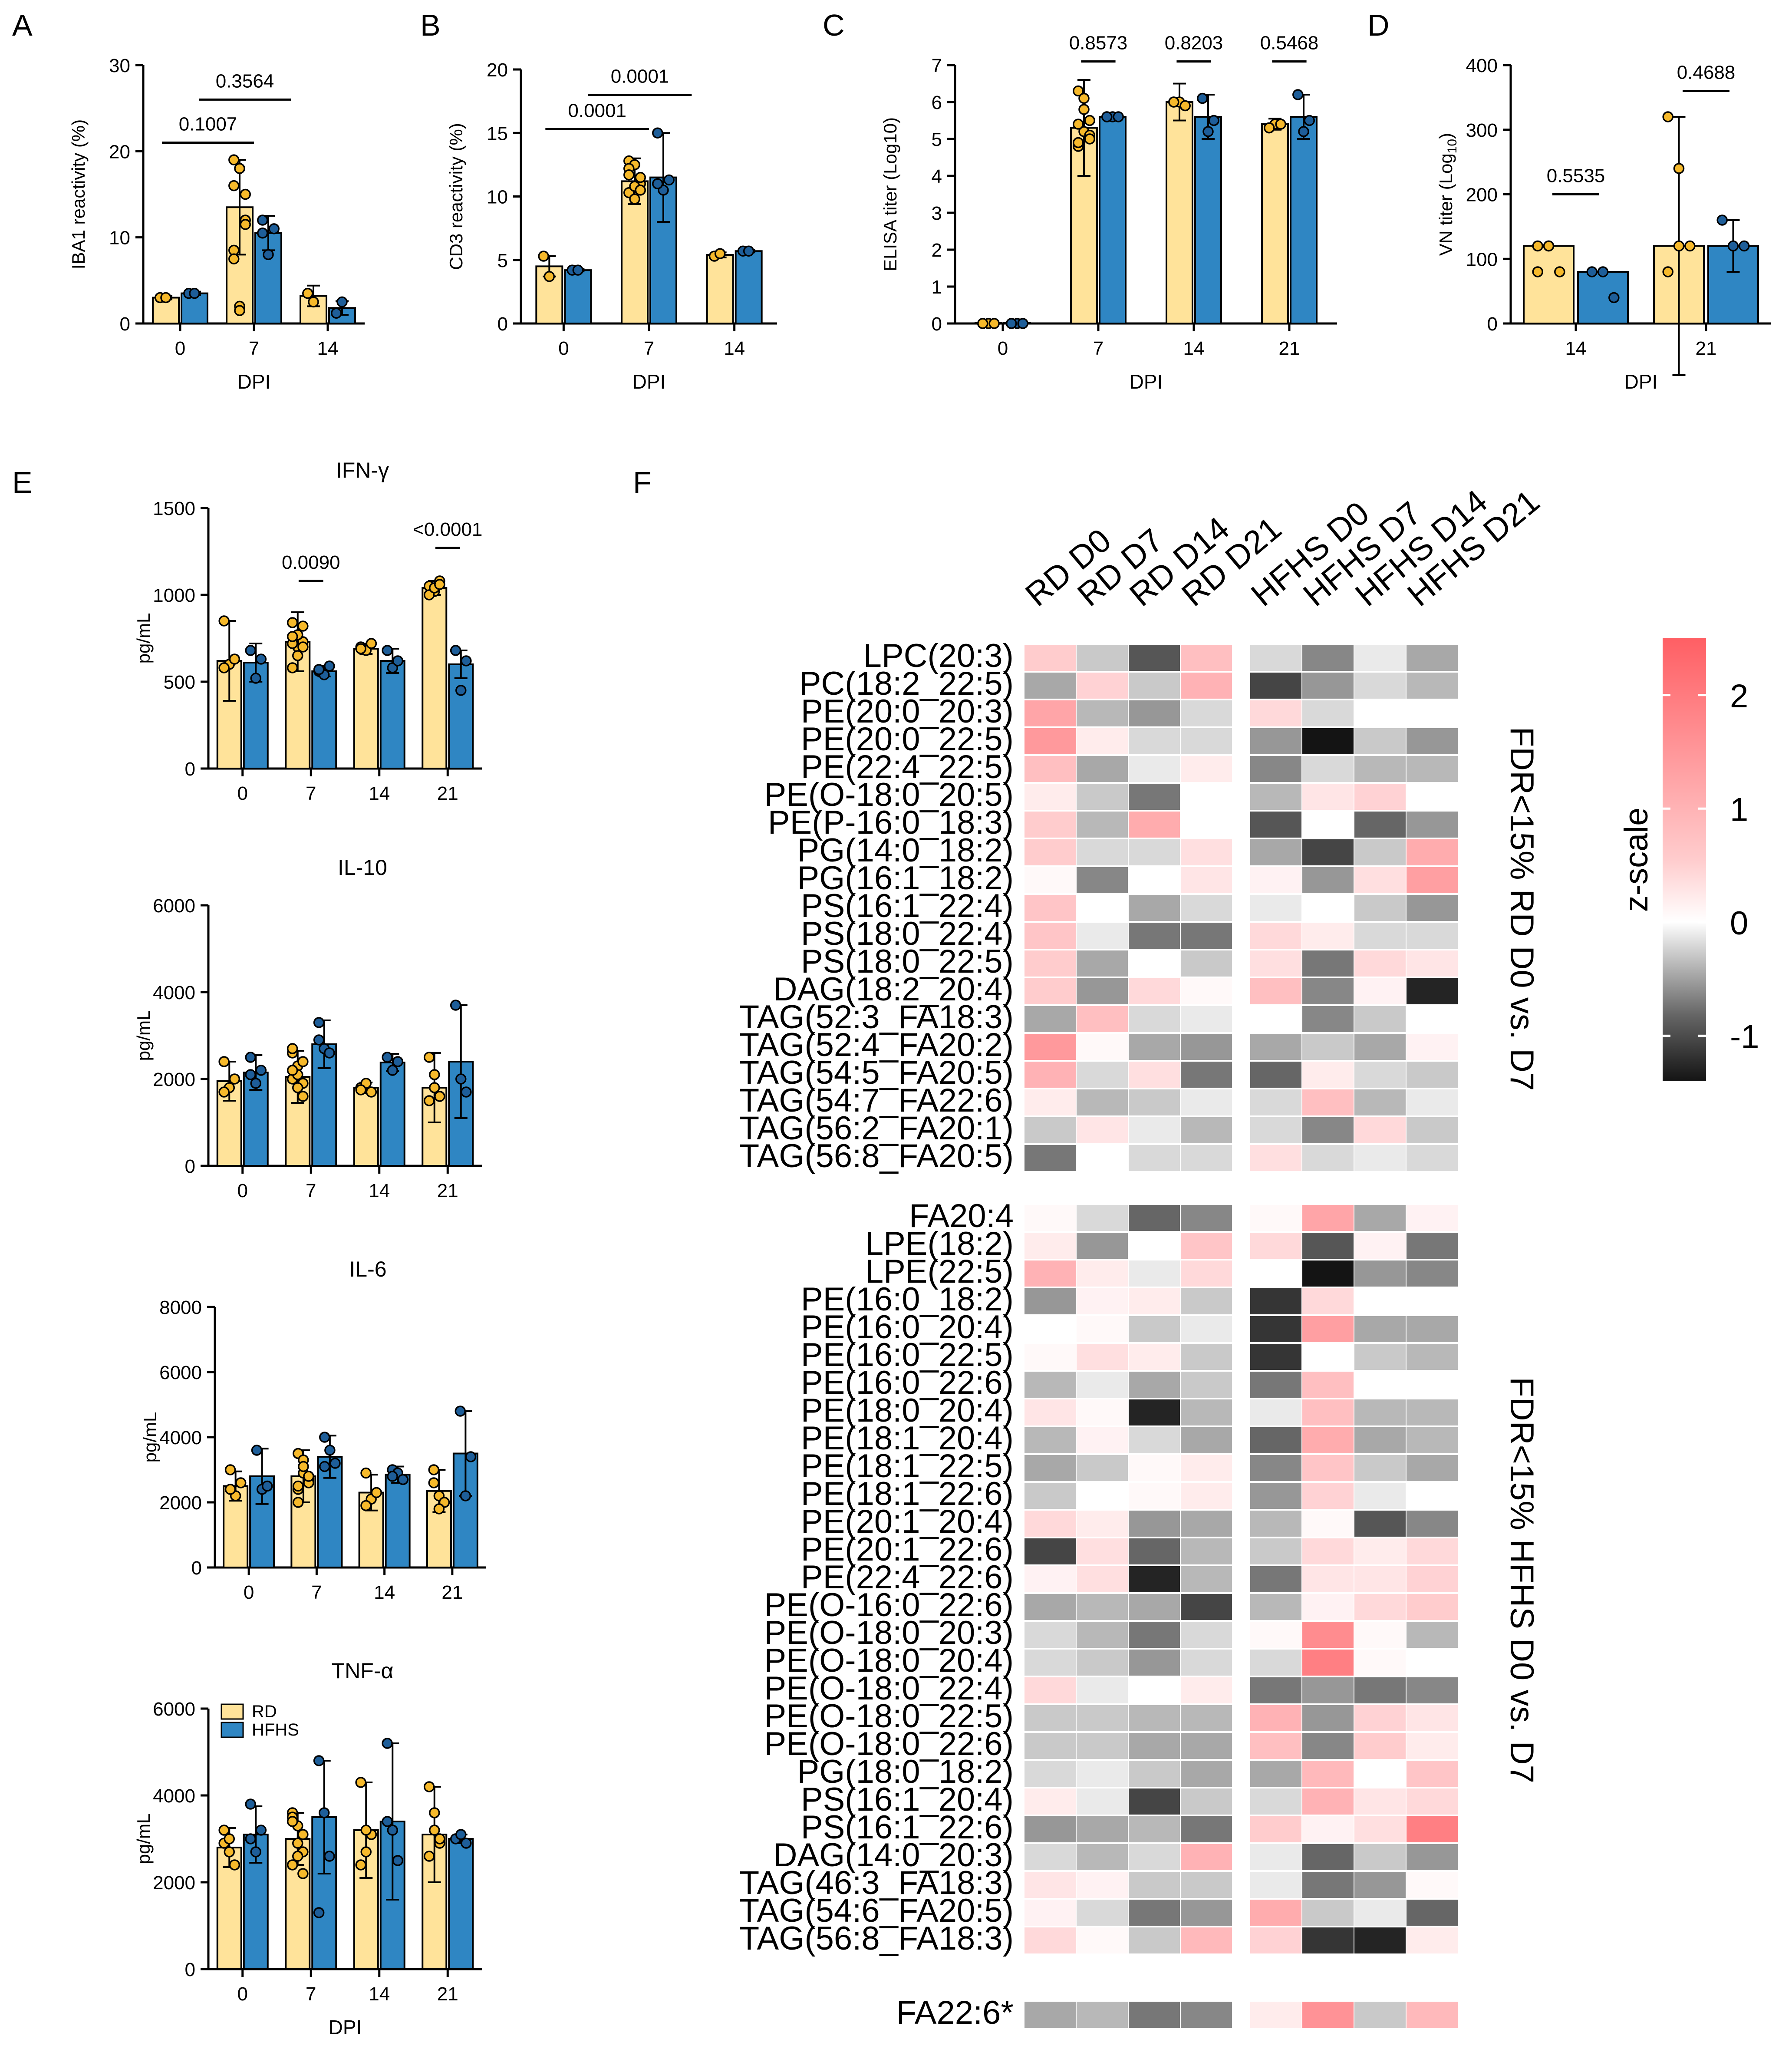 This screenshot has width=1792, height=2059. I want to click on y-axis-label: pg/mL, so click(143, 1839).